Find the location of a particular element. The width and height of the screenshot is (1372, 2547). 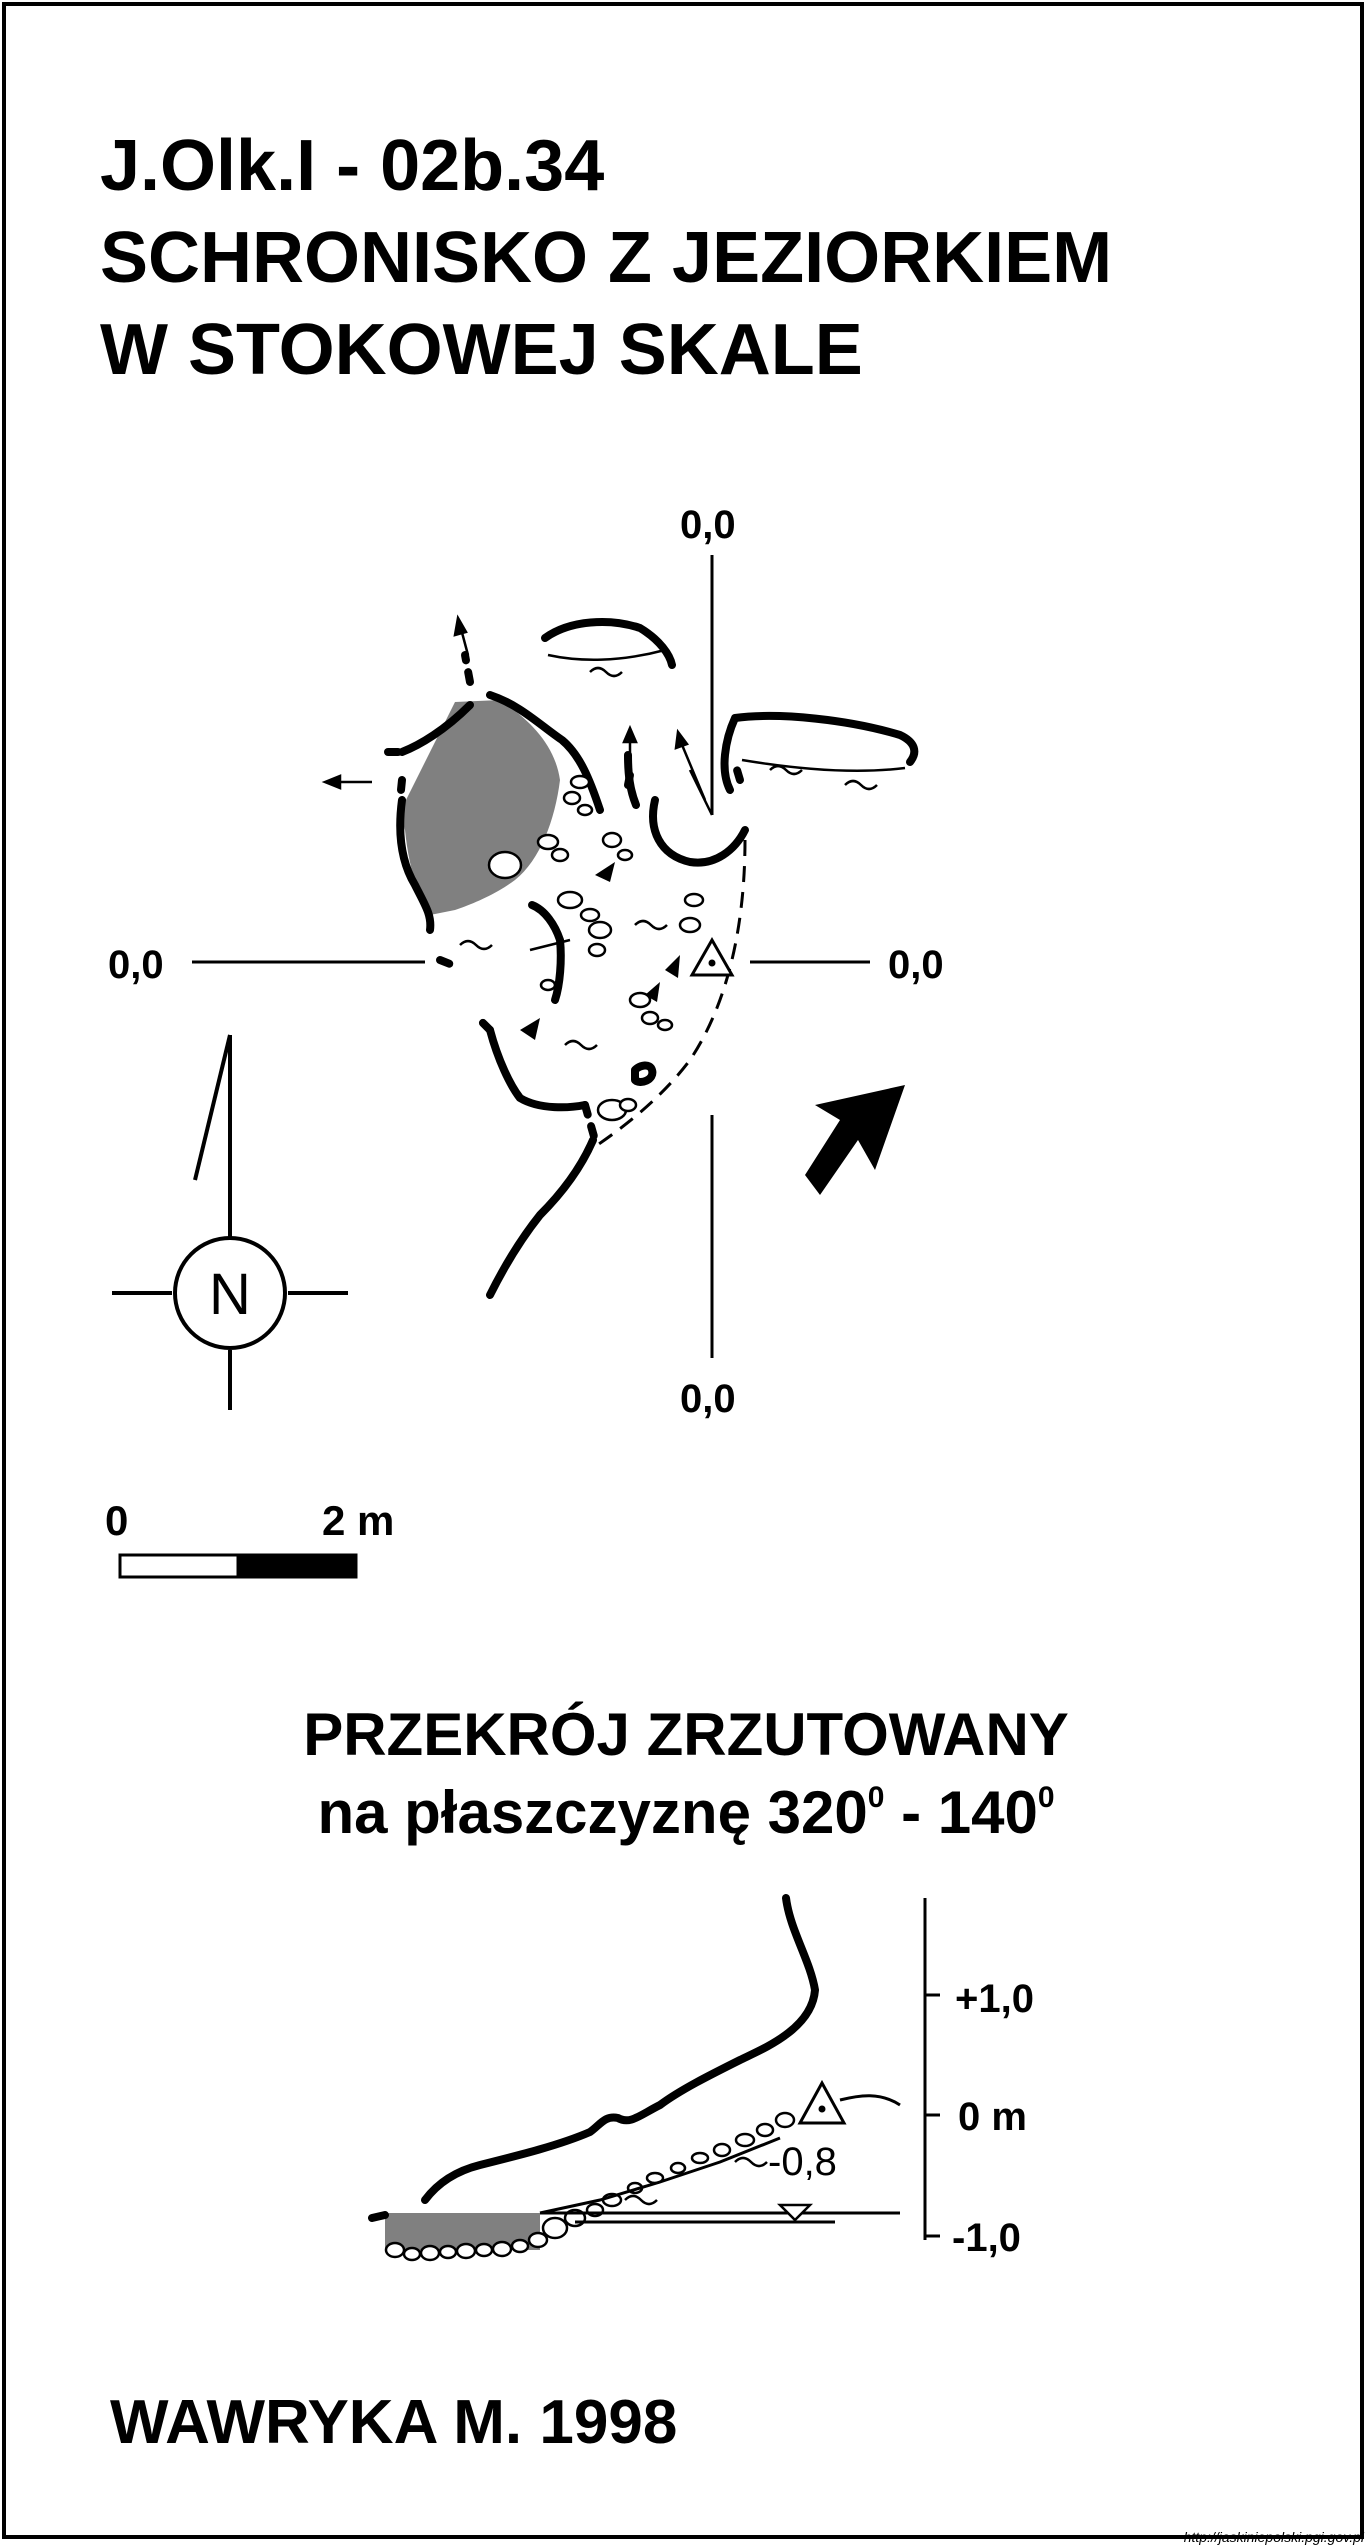

cave-name-line1: SCHRONISKO Z JEZIORKIEM is located at coordinates (606, 258).